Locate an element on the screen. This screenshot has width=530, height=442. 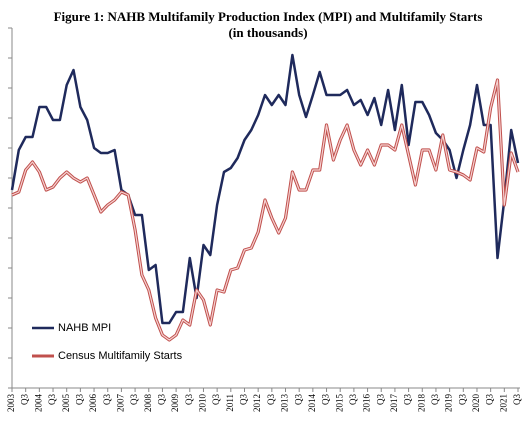
x-tick-label: 2008 is located at coordinates (148, 403).